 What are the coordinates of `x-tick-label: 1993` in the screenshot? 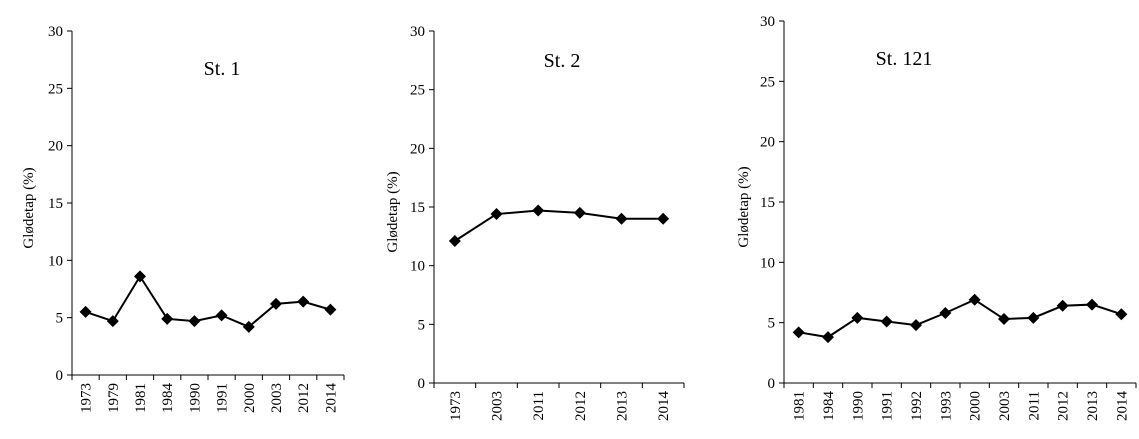 It's located at (946, 406).